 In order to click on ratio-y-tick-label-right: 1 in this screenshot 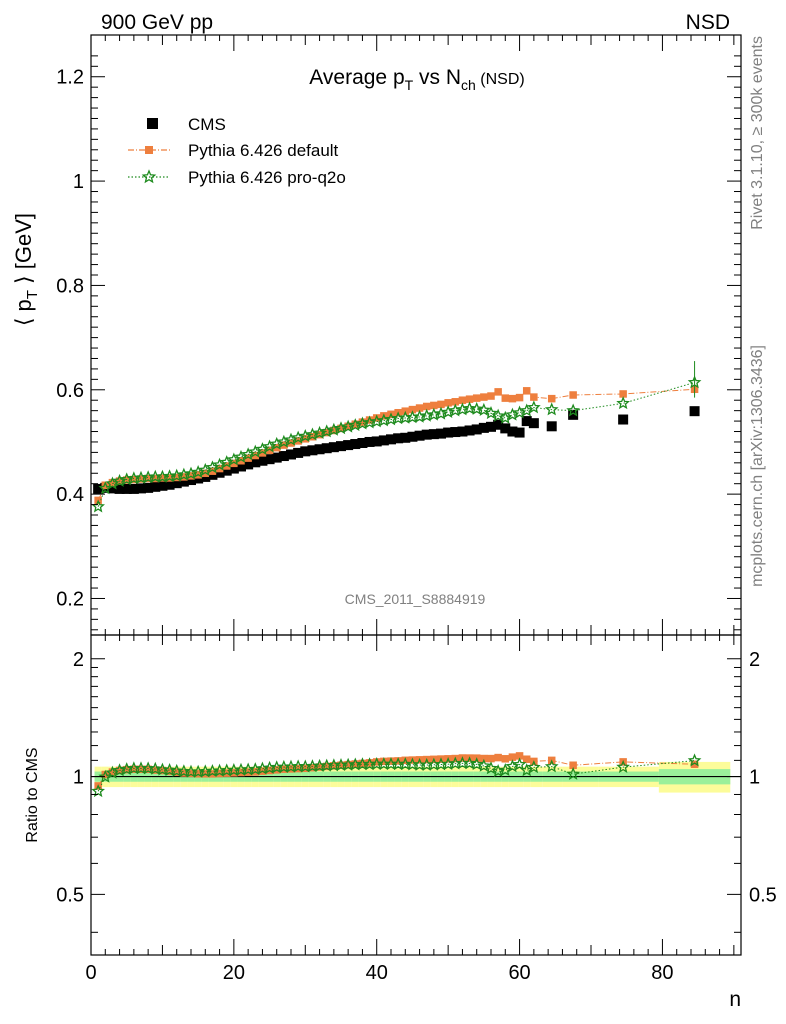, I will do `click(754, 778)`.